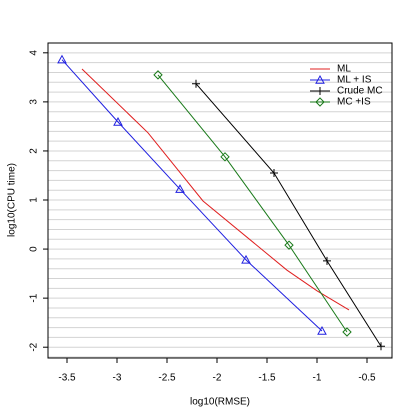 Image resolution: width=420 pixels, height=420 pixels. What do you see at coordinates (34, 151) in the screenshot?
I see `y-tick-label: 2` at bounding box center [34, 151].